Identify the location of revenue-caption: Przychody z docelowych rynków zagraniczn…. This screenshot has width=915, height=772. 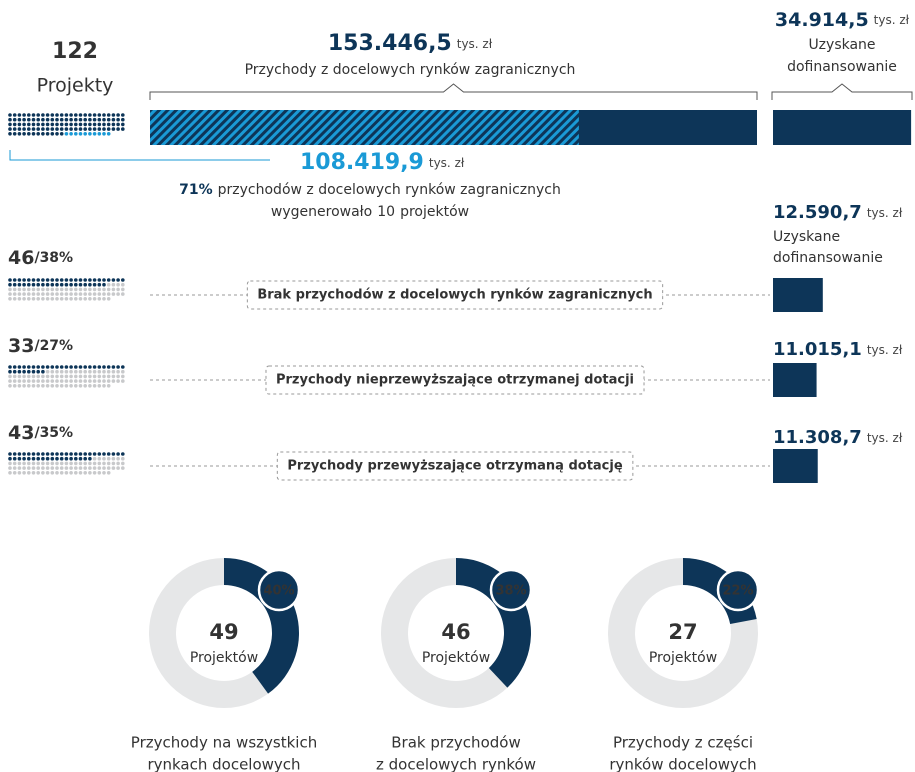
(410, 70).